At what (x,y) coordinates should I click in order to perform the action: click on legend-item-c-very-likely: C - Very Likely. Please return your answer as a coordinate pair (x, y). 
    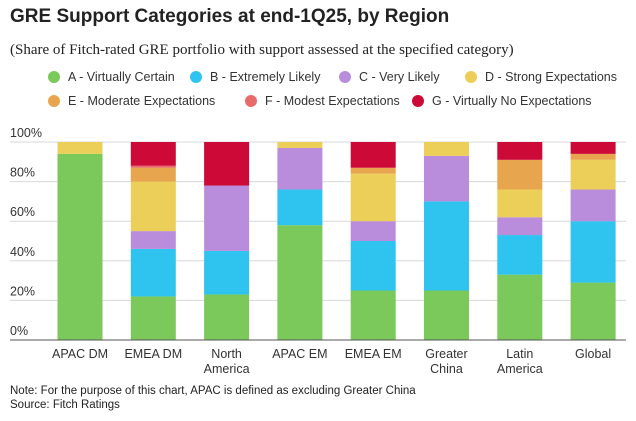
    Looking at the image, I should click on (389, 77).